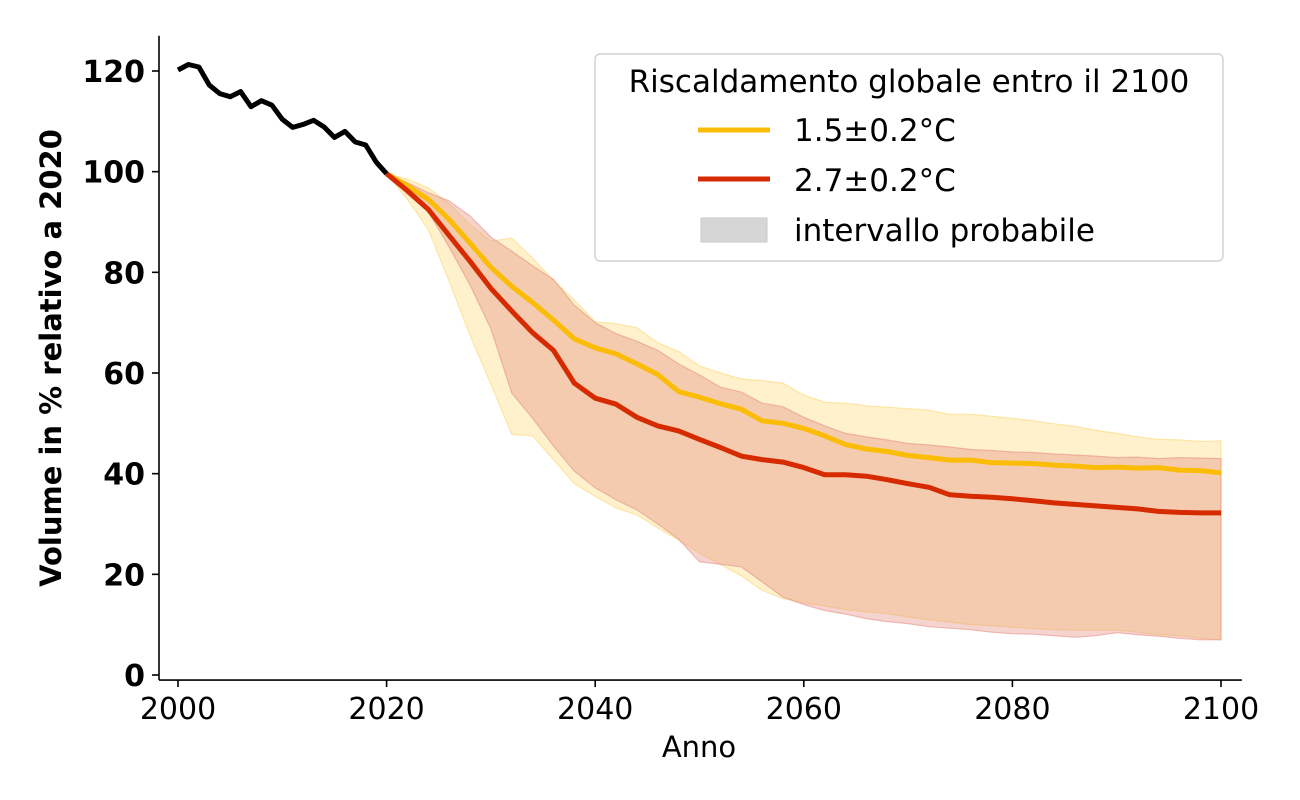 The height and width of the screenshot is (800, 1300). What do you see at coordinates (699, 703) in the screenshot?
I see `x-ticks: 2000 2020 2040 2060 2080 2100` at bounding box center [699, 703].